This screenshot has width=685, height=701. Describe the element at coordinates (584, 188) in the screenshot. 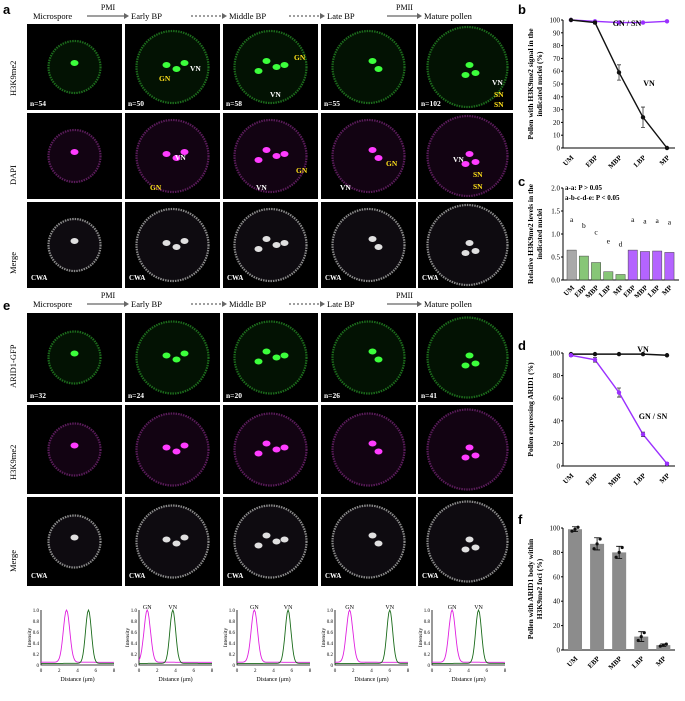

I see `stat-annotation: a-a: P > 0.05` at that location.